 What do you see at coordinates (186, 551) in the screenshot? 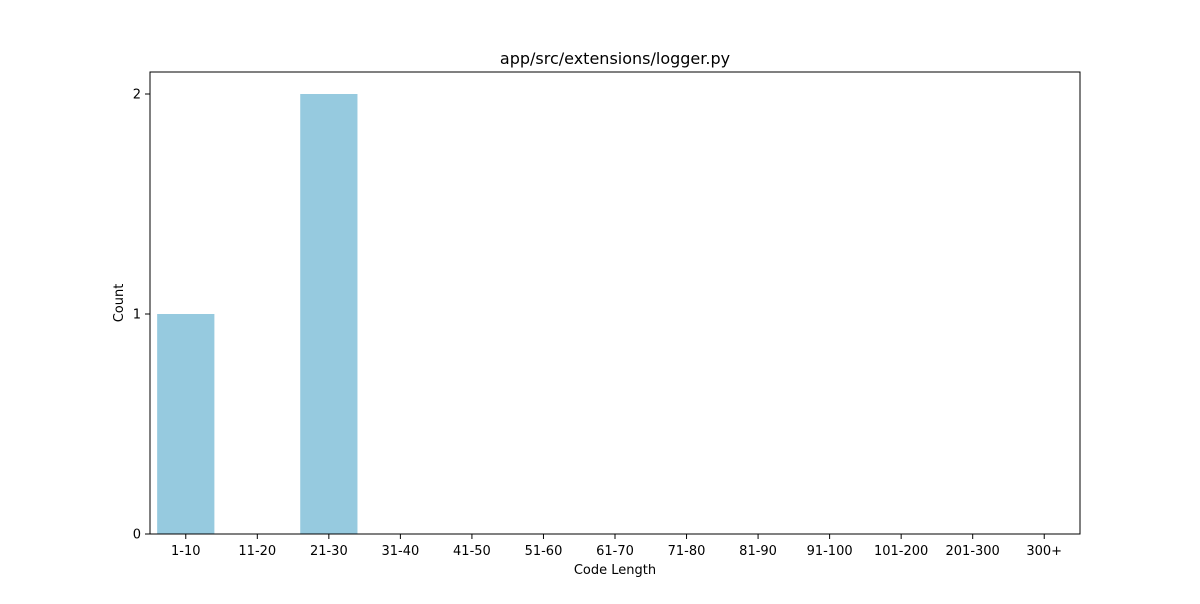
I see `x-tick-label: 1-10` at bounding box center [186, 551].